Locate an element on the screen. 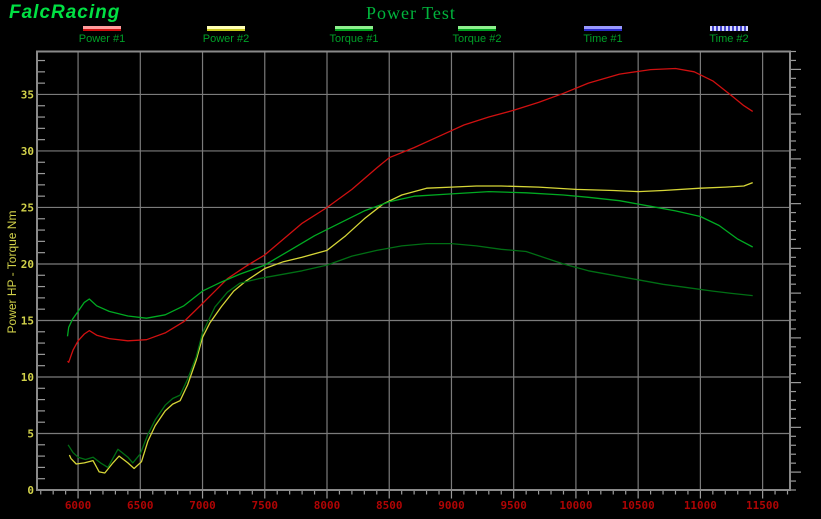  y-tick-label: 35 is located at coordinates (27, 94).